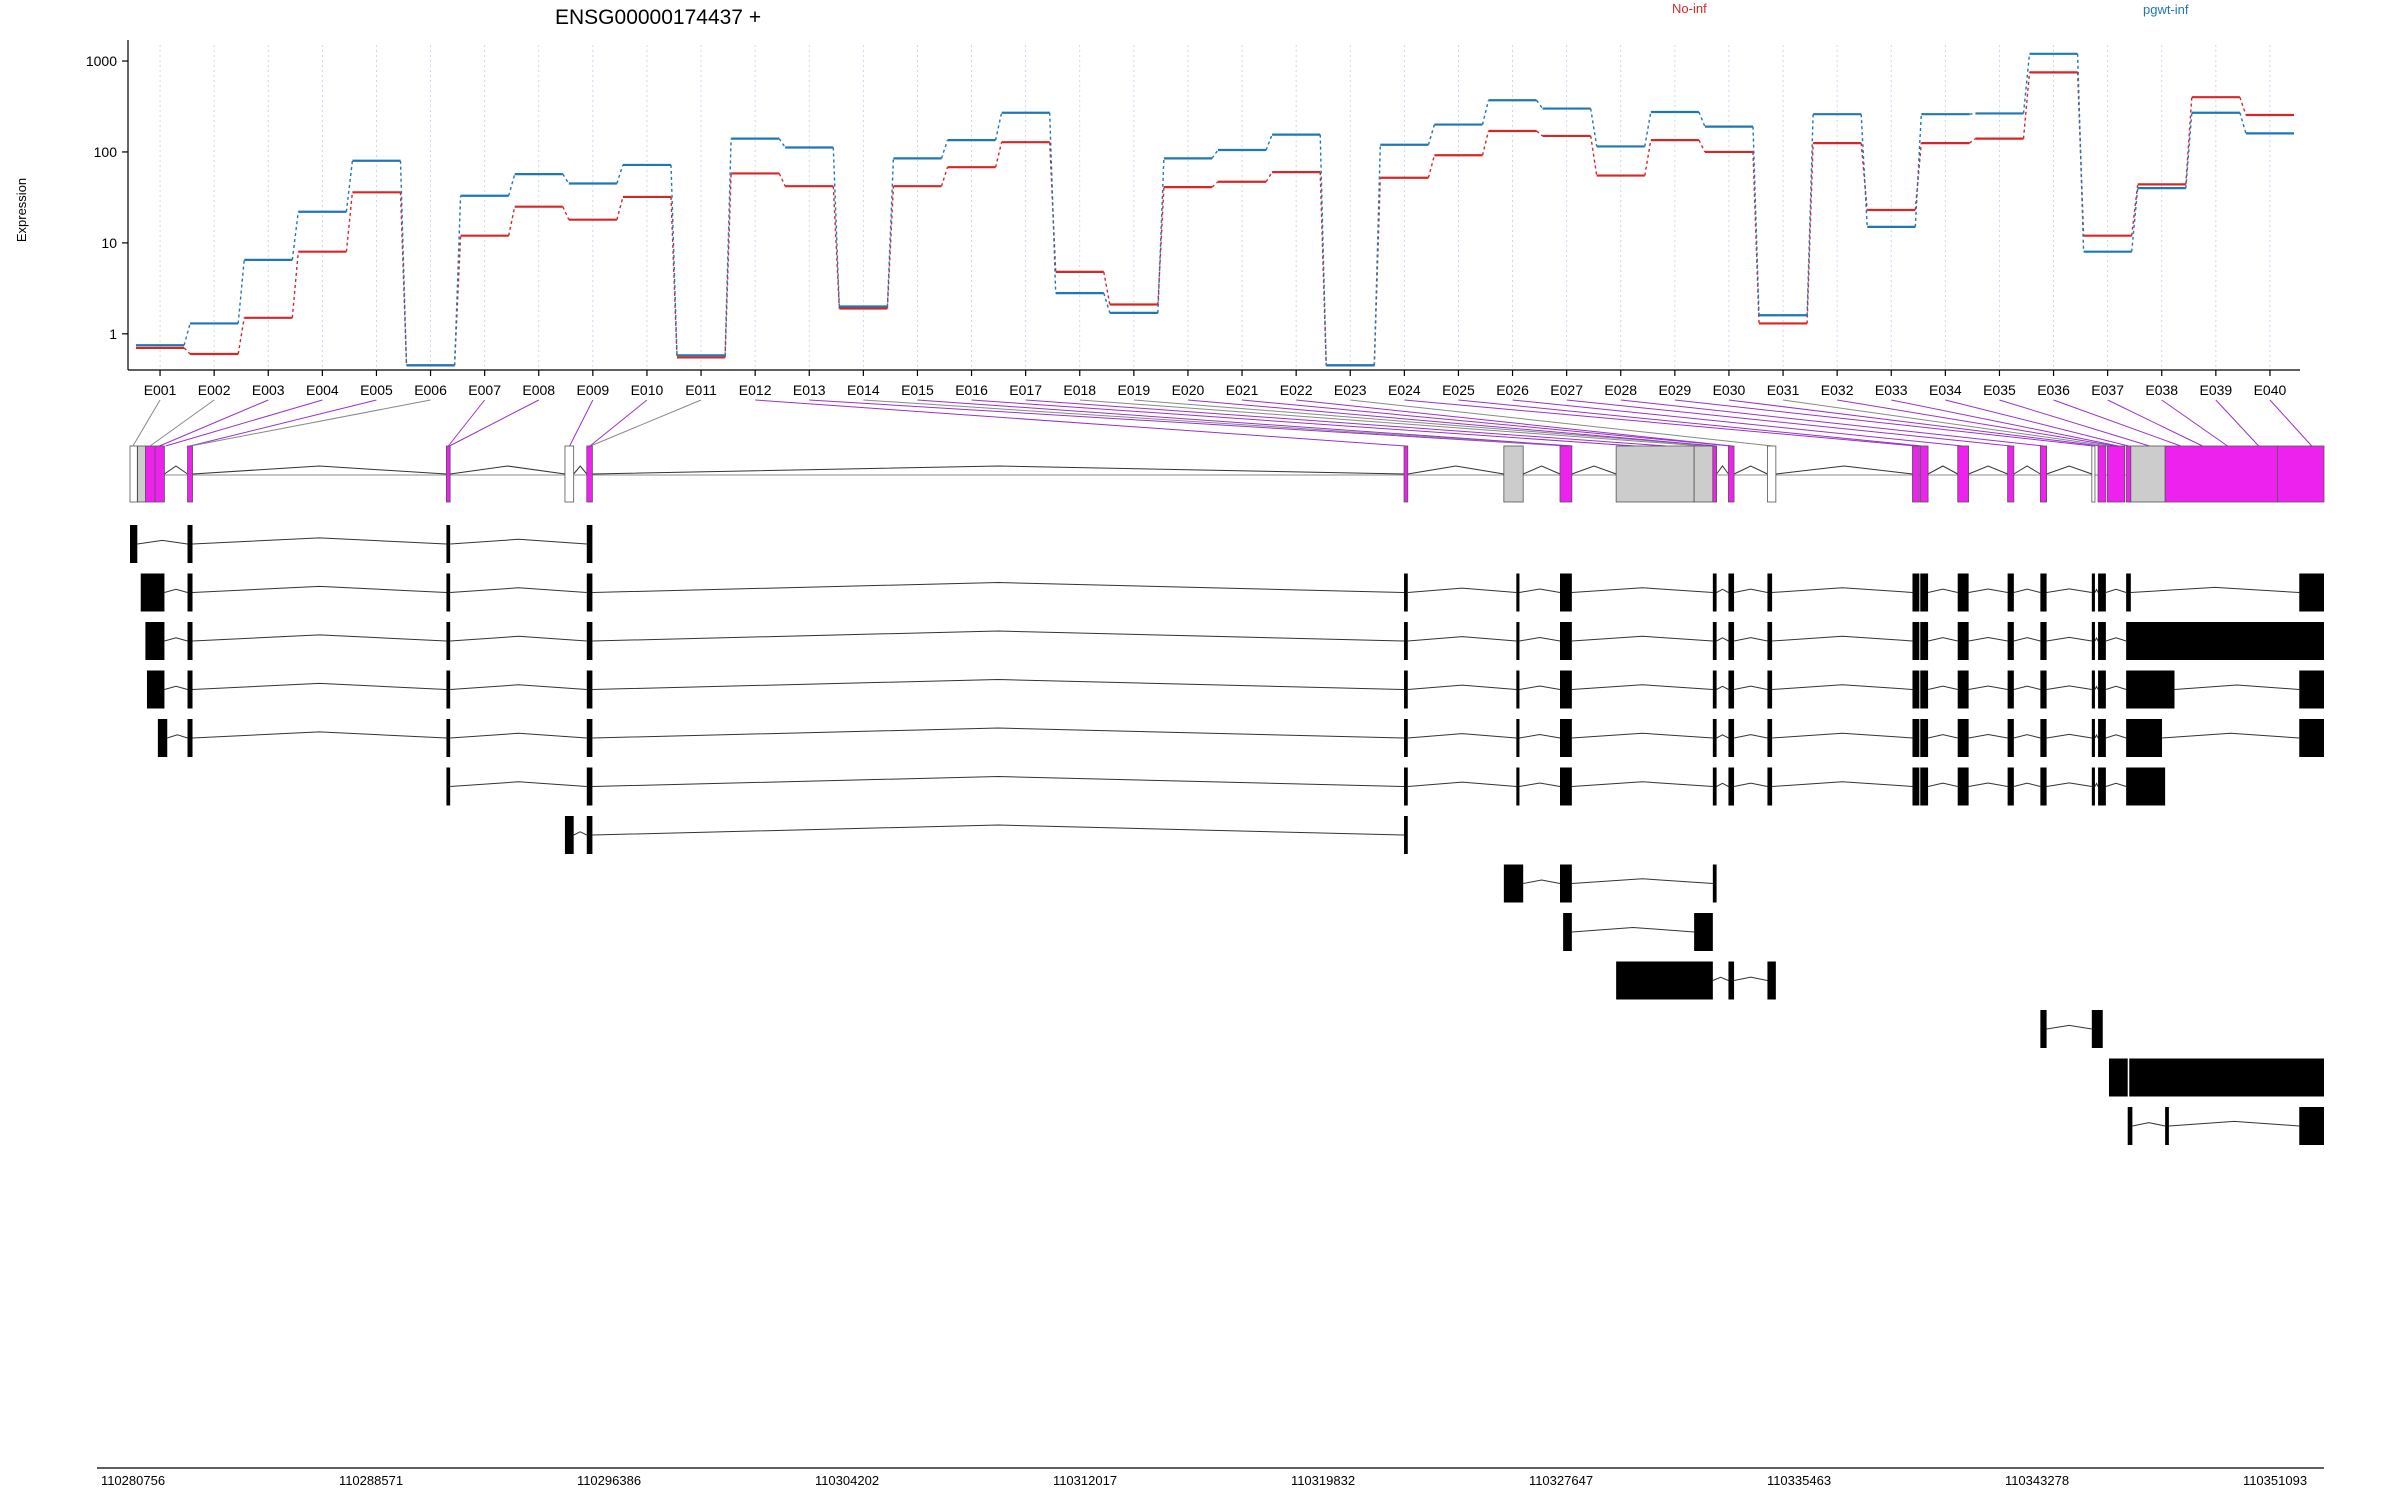 The image size is (2400, 1490). What do you see at coordinates (1783, 390) in the screenshot?
I see `x-tick-label: E031` at bounding box center [1783, 390].